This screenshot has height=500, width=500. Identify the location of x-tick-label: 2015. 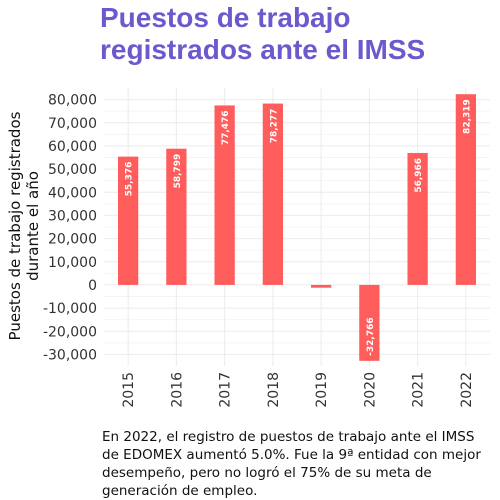
(129, 390).